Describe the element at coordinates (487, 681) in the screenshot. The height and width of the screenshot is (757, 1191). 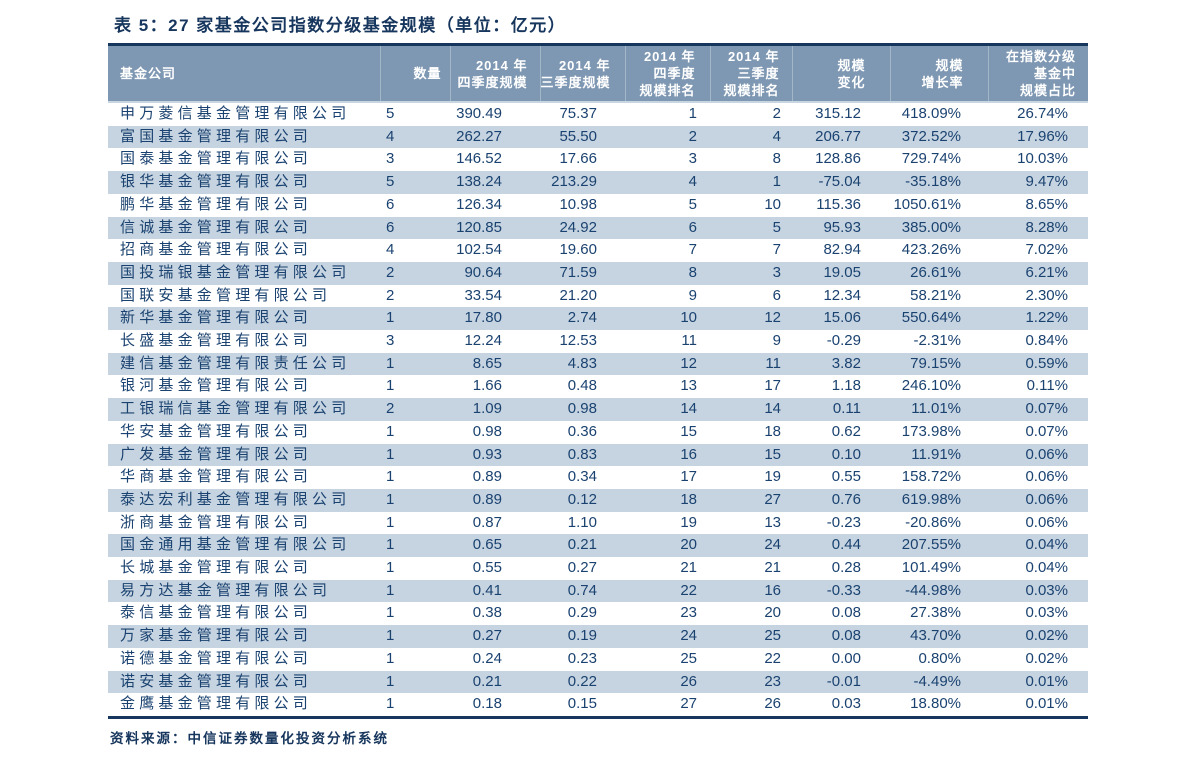
I see `cell-q4-2014-scale: 0.21` at that location.